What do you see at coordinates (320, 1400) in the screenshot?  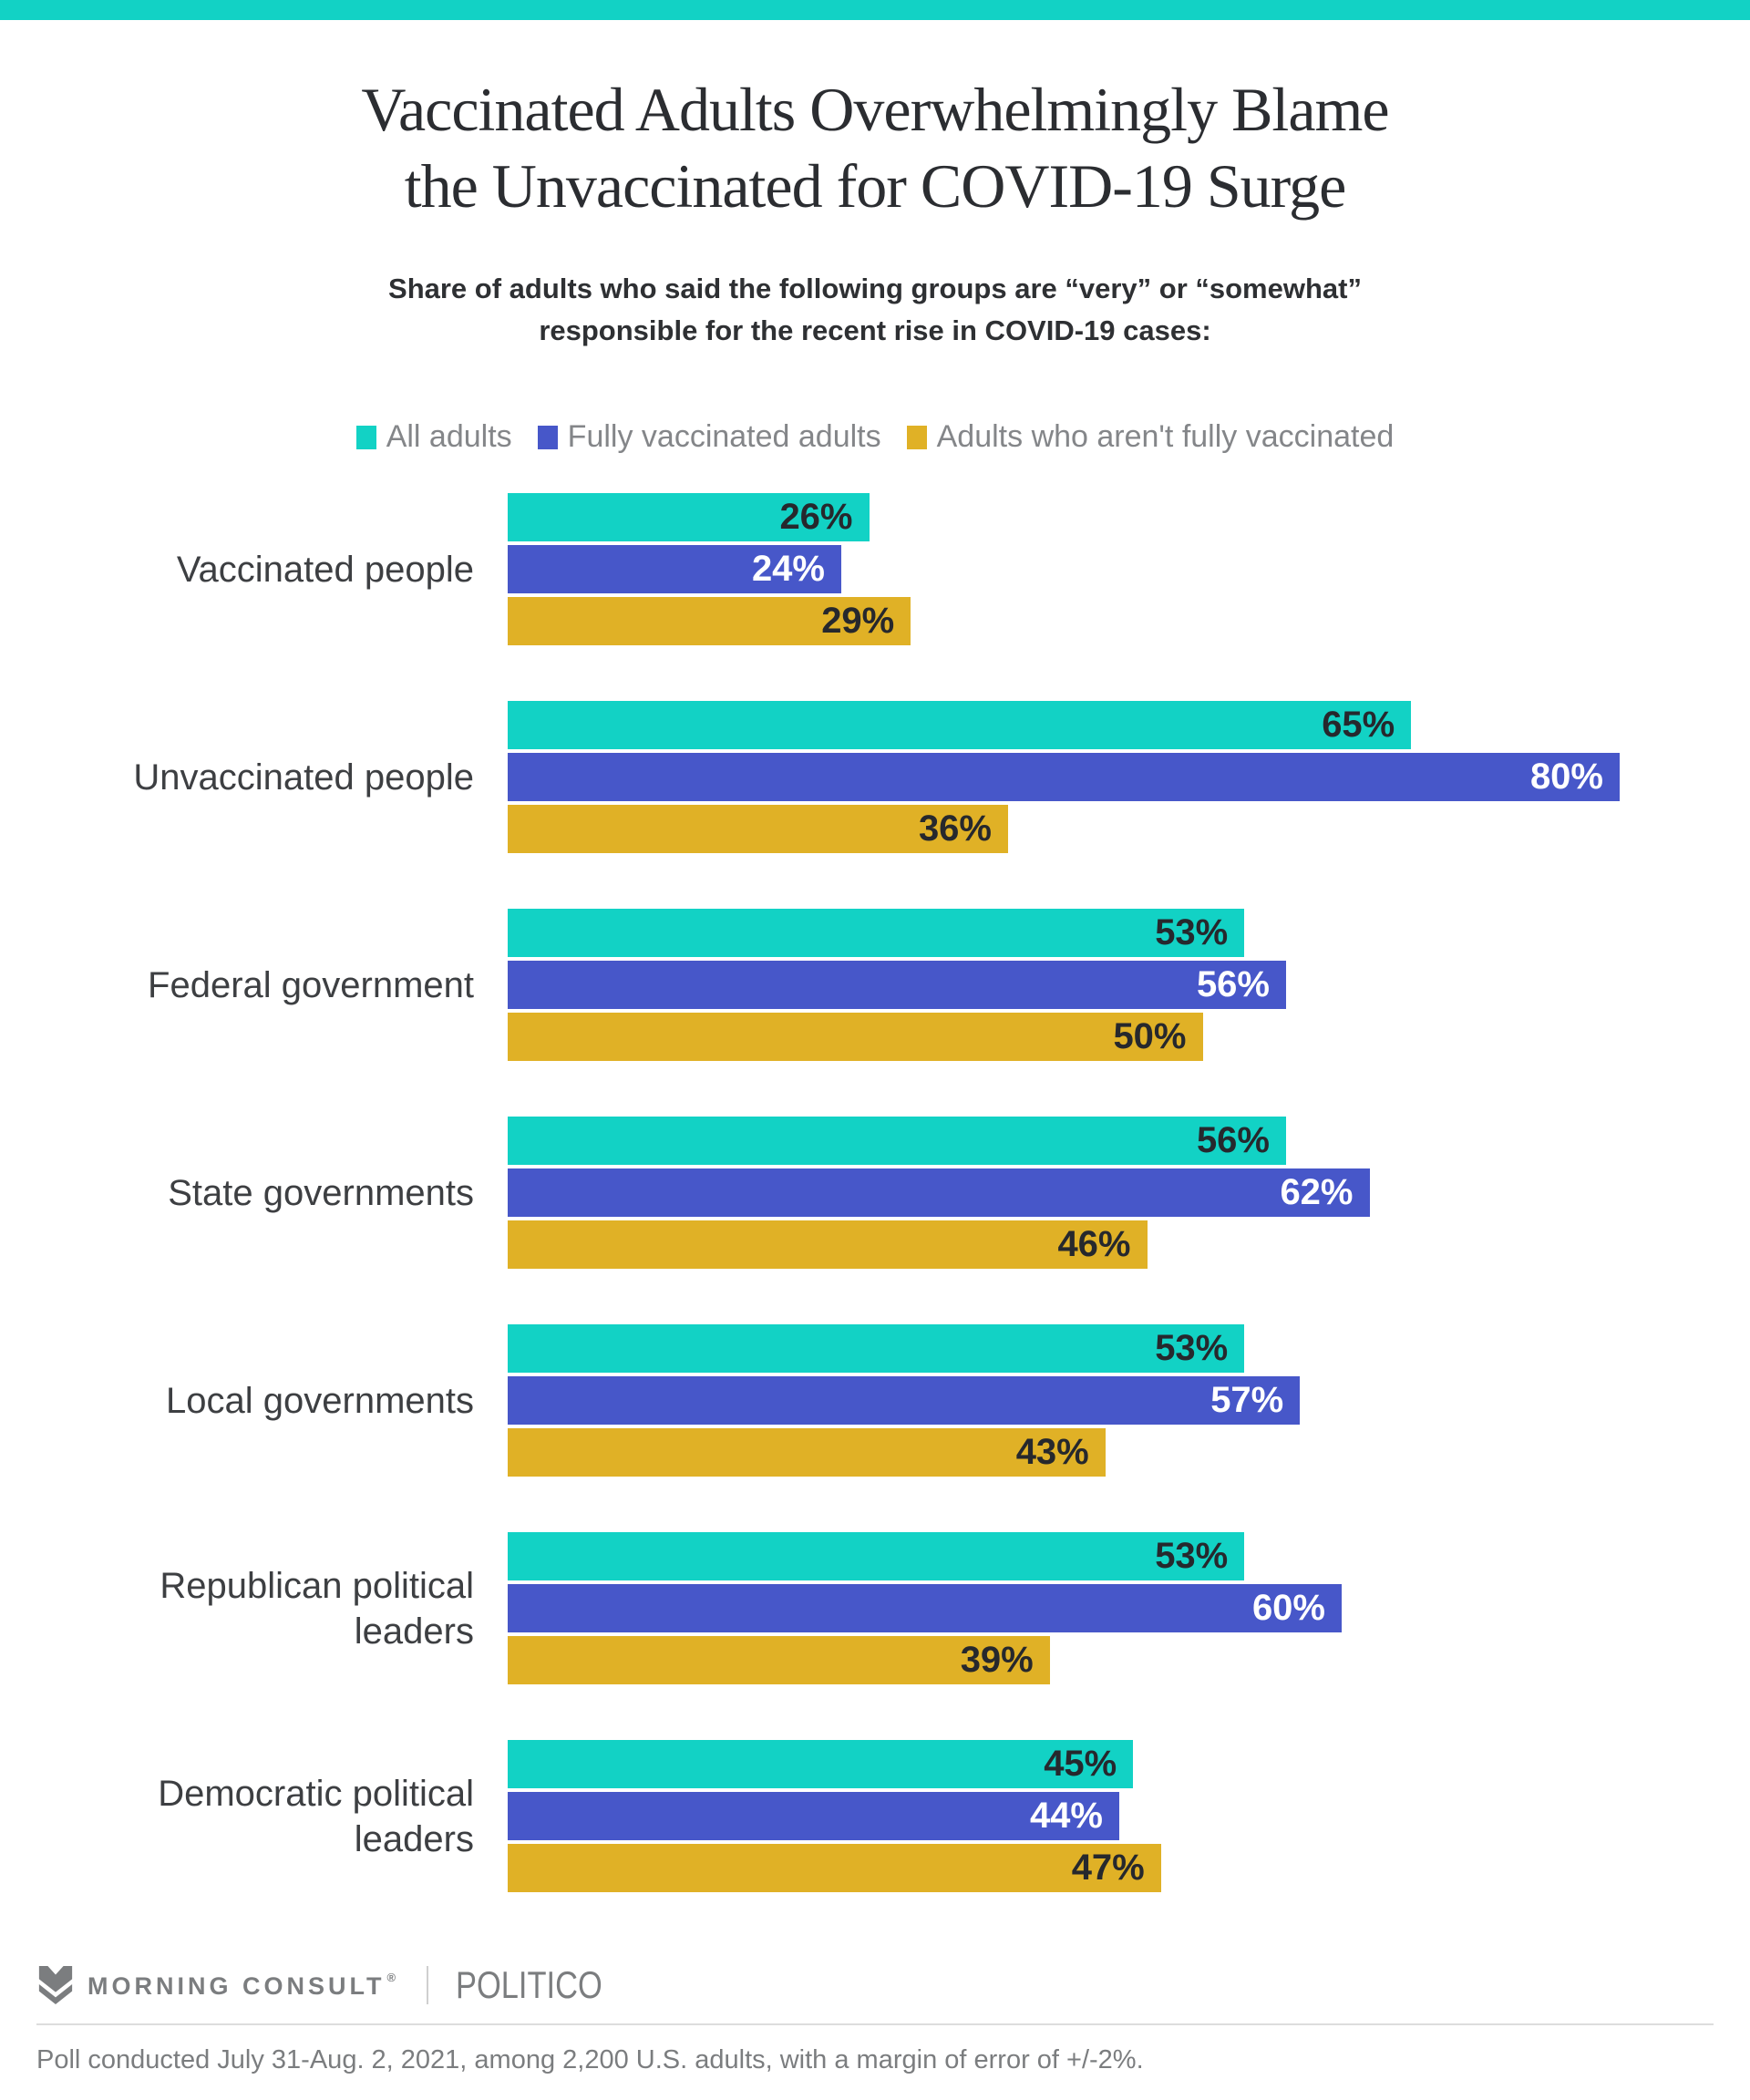 I see `category-label: Local governments` at bounding box center [320, 1400].